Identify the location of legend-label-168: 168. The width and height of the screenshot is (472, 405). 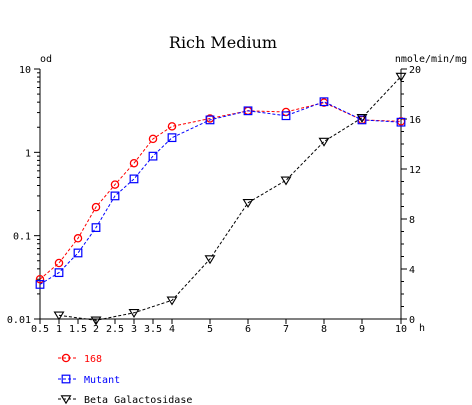
(93, 359).